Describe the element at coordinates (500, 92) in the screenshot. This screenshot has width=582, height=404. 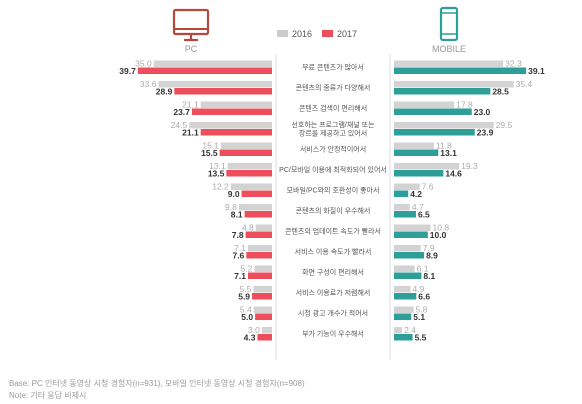
I see `mobile-value-2017: 28.5` at that location.